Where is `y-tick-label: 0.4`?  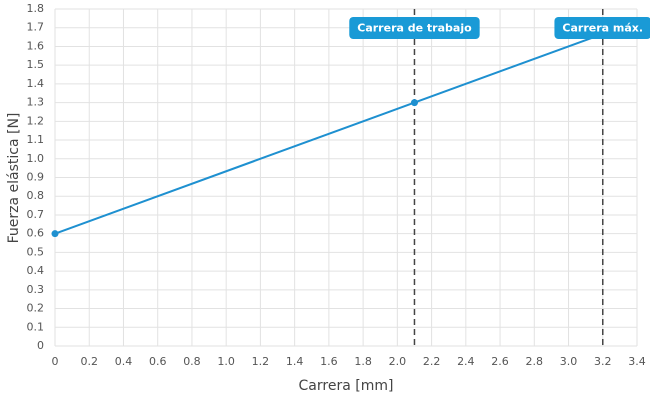 y-tick-label: 0.4 is located at coordinates (36, 270).